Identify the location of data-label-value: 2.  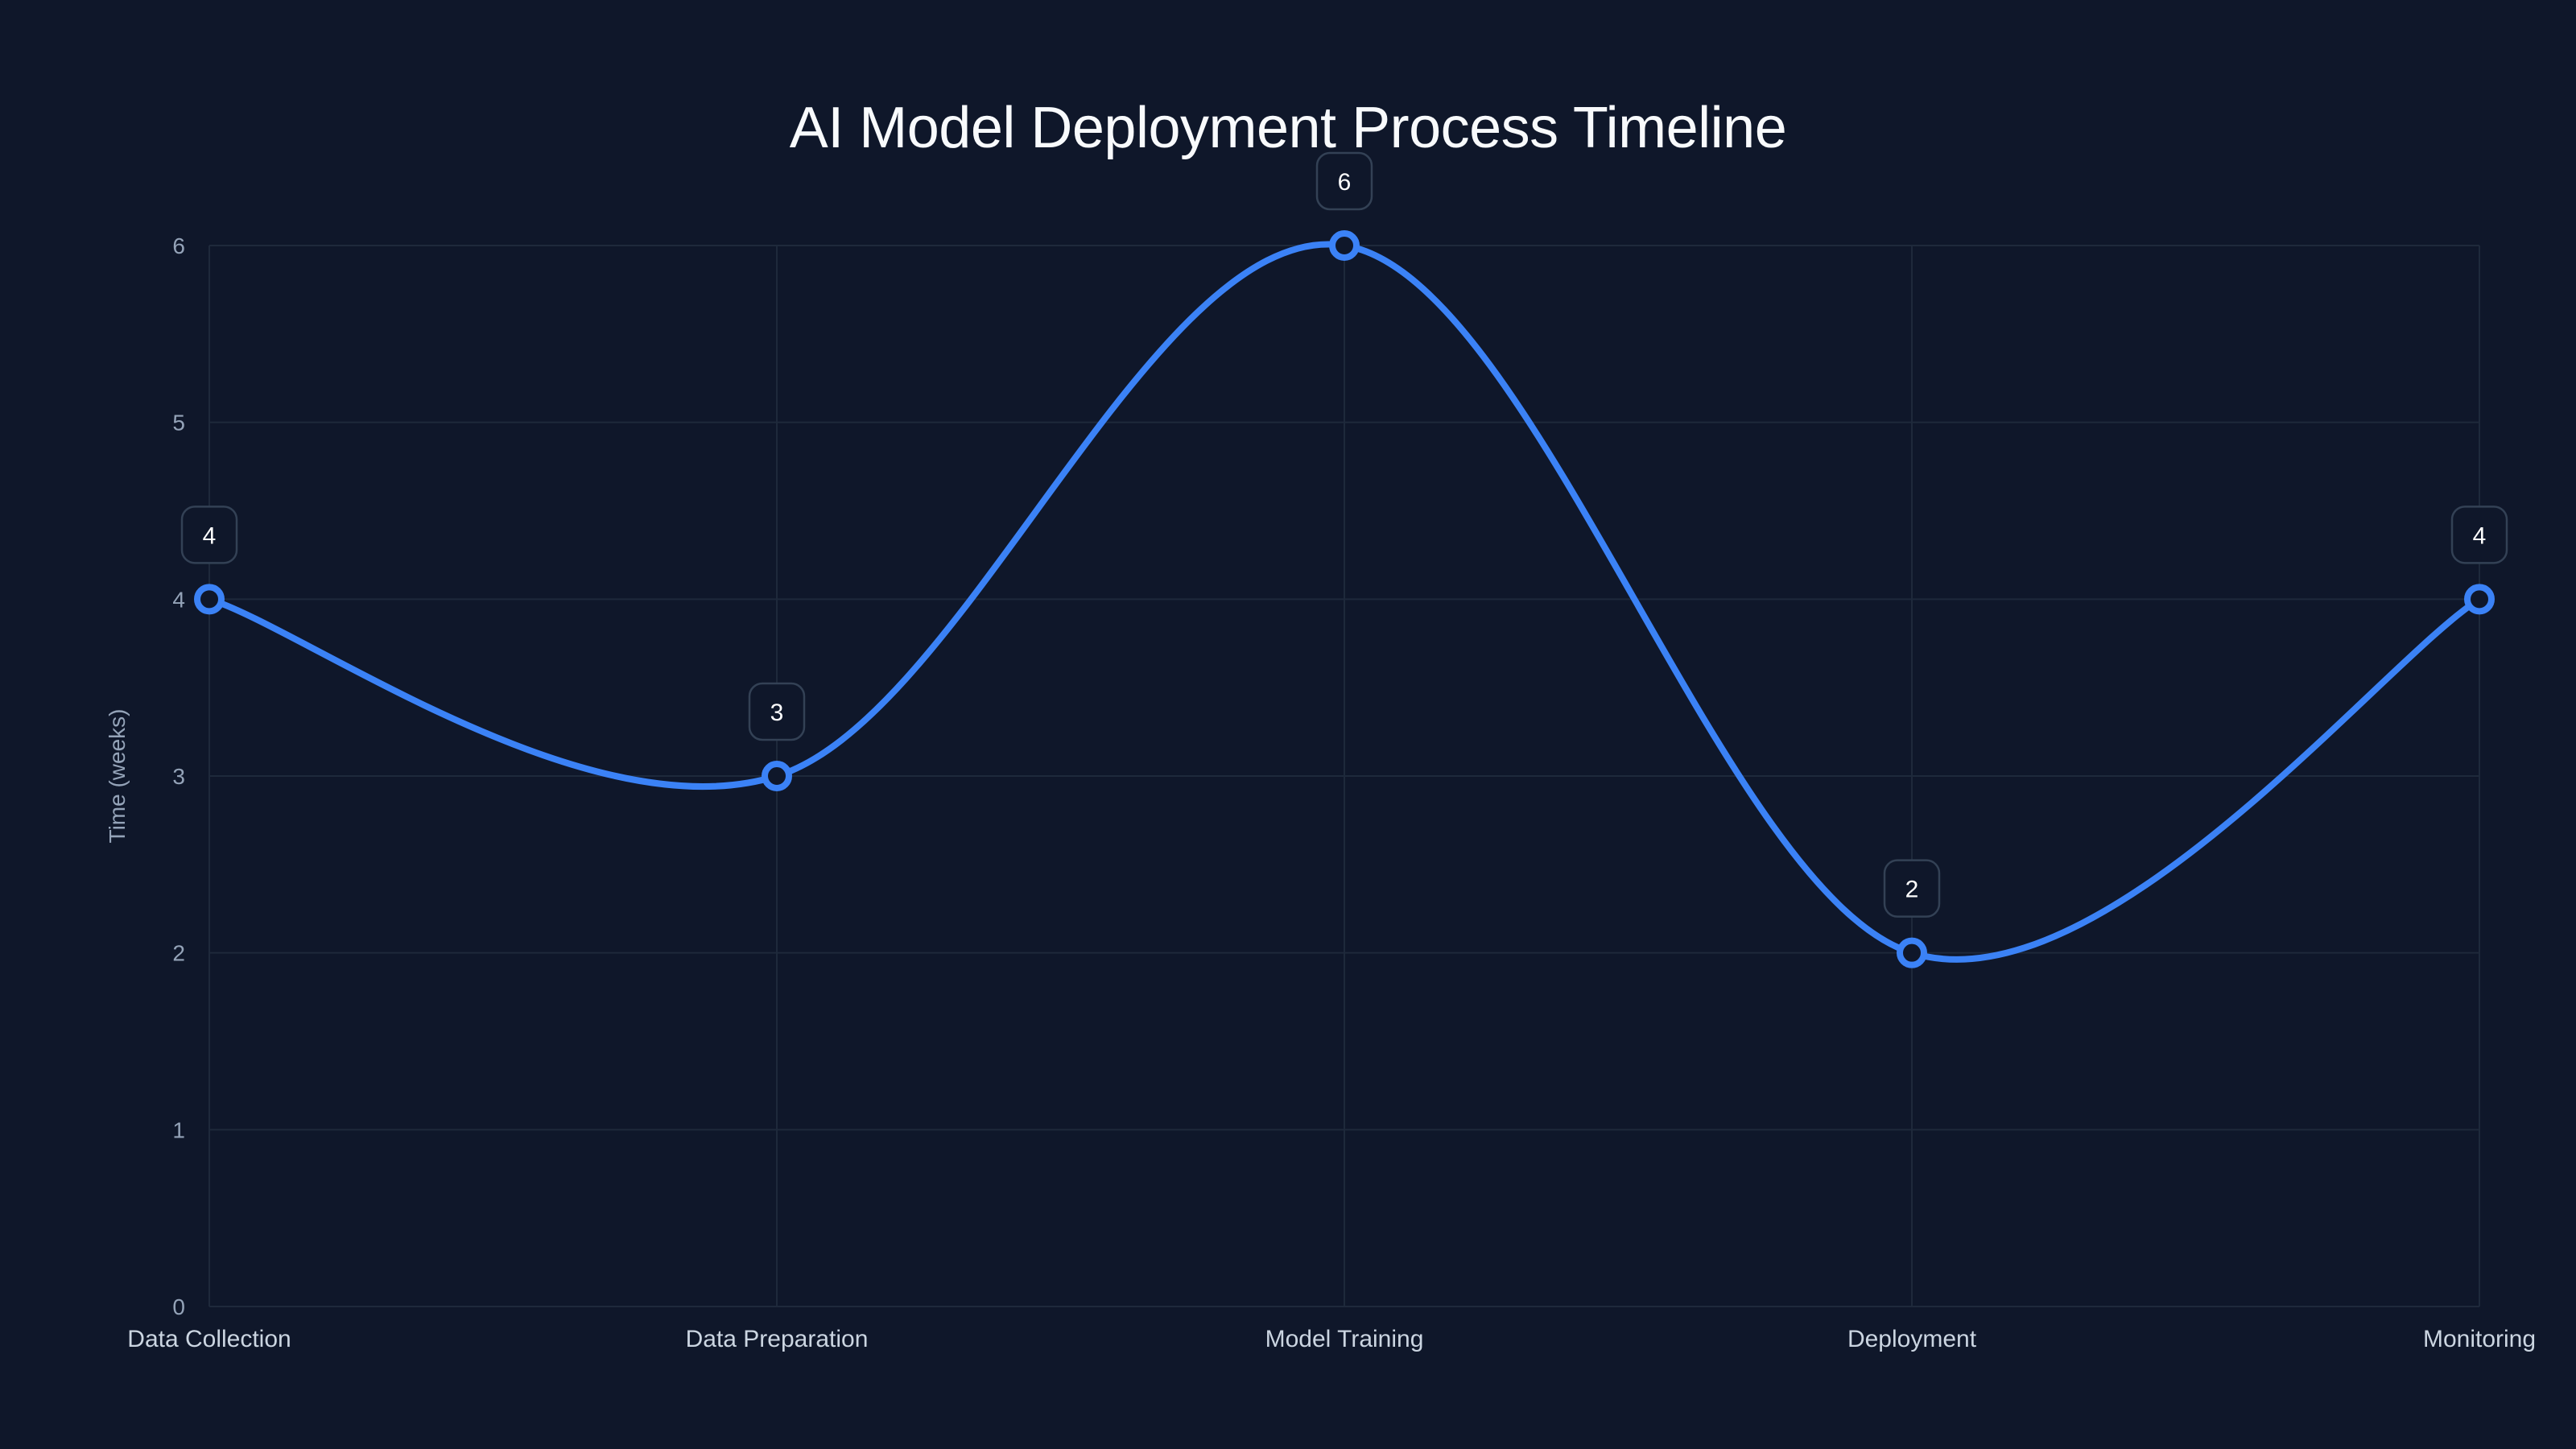
(1912, 890).